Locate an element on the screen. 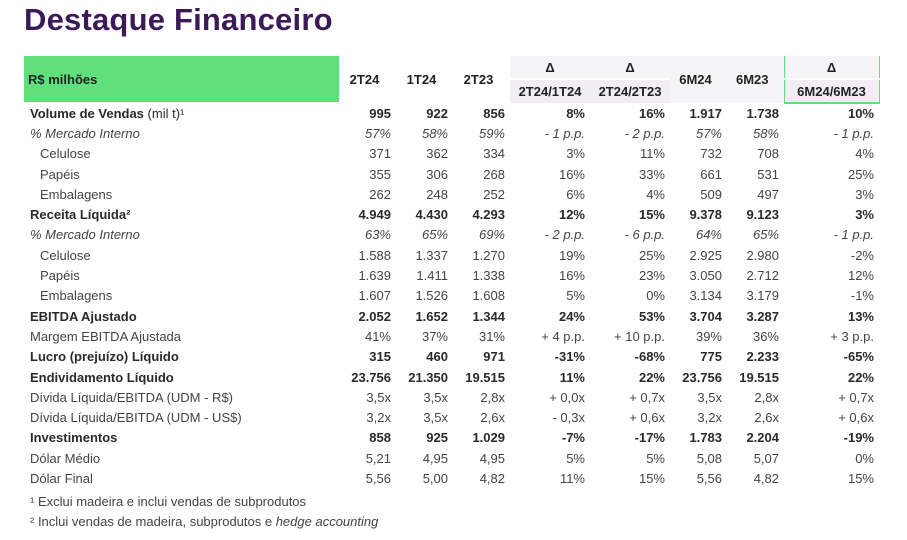 The height and width of the screenshot is (540, 907). page-title: Destaque Financeiro is located at coordinates (178, 19).